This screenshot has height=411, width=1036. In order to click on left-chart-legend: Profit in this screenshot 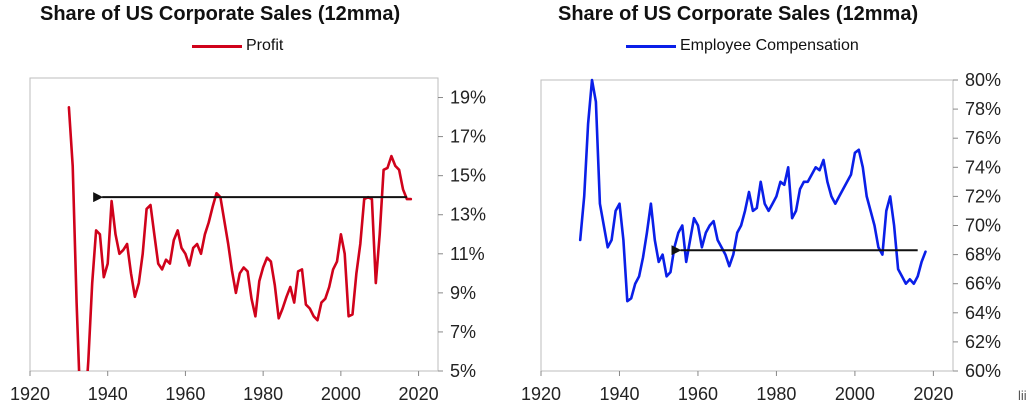, I will do `click(237, 47)`.